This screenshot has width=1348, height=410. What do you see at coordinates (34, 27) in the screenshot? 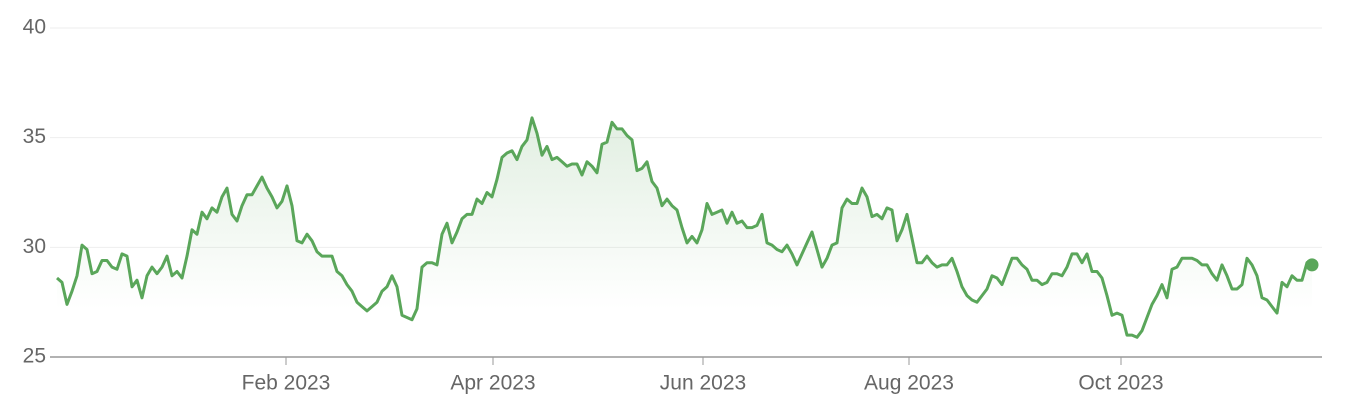
I see `y-tick-label: 40` at bounding box center [34, 27].